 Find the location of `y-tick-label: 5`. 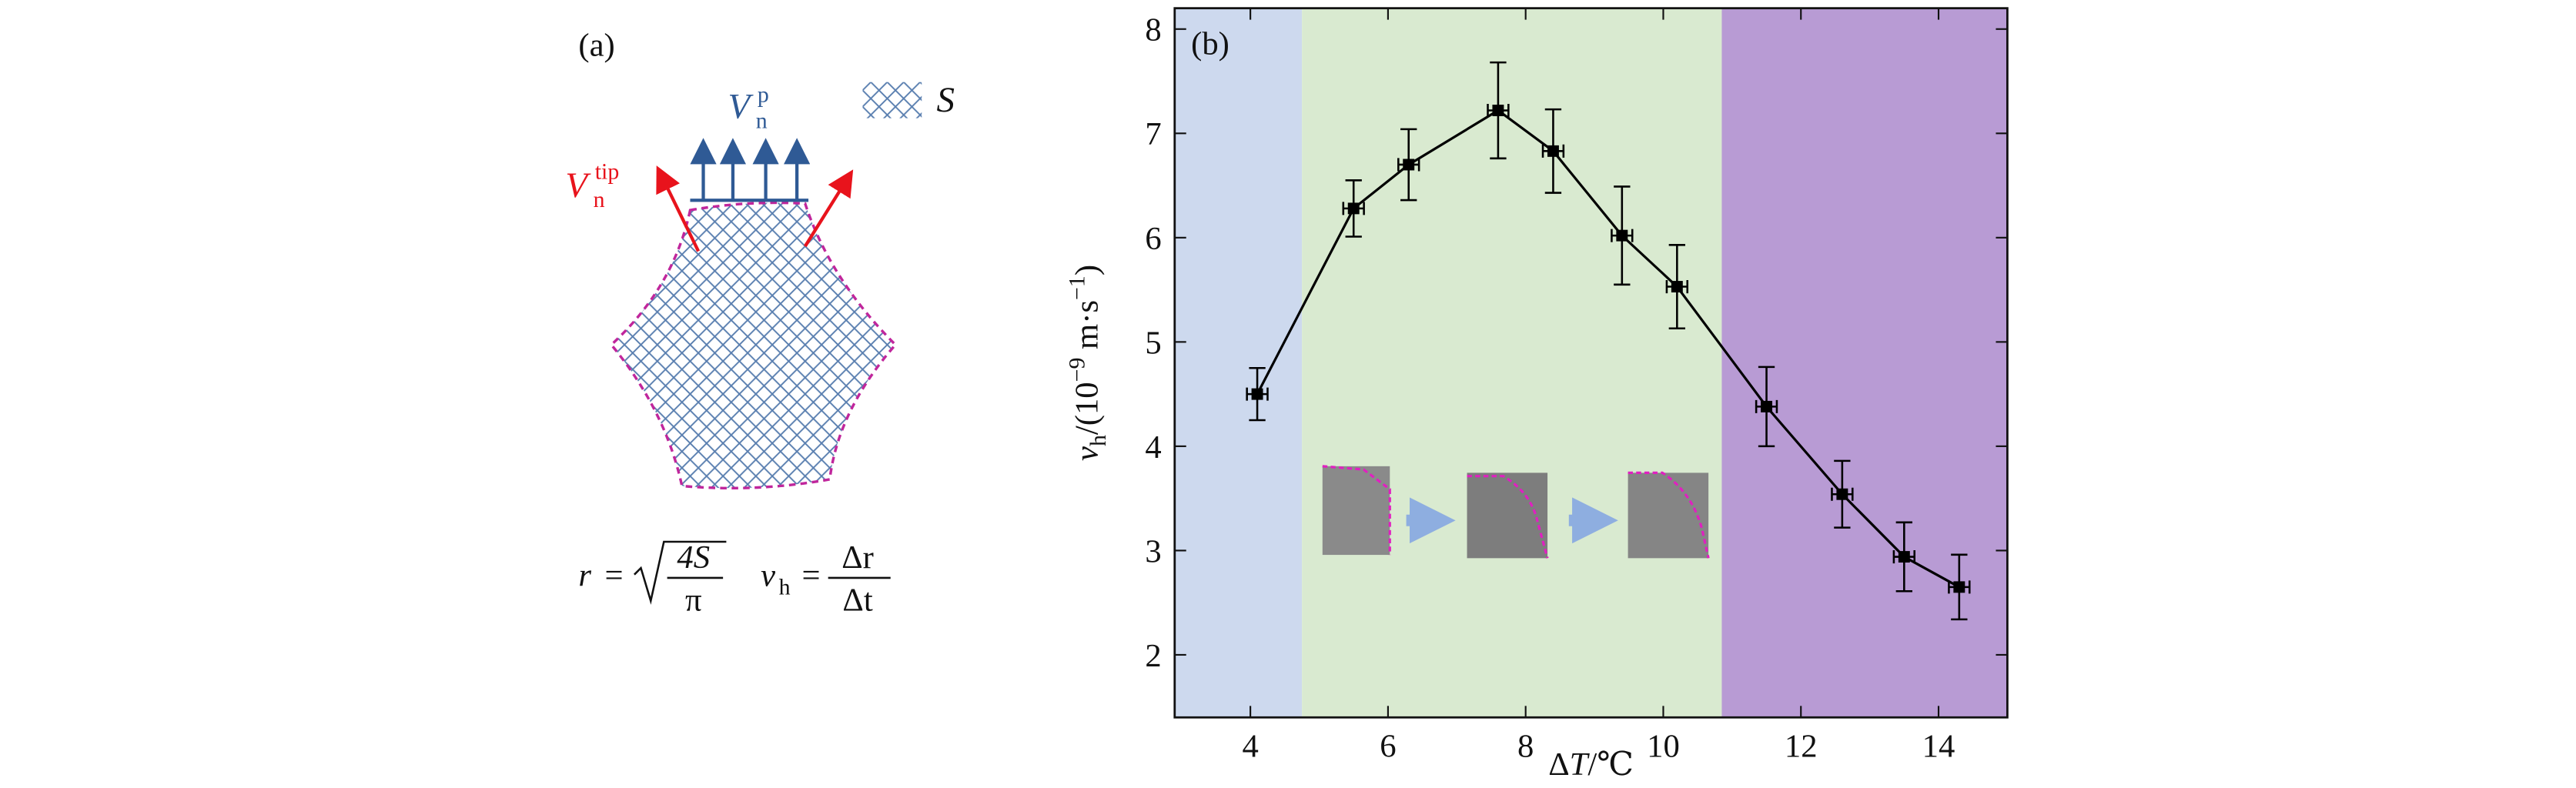

y-tick-label: 5 is located at coordinates (1153, 343).